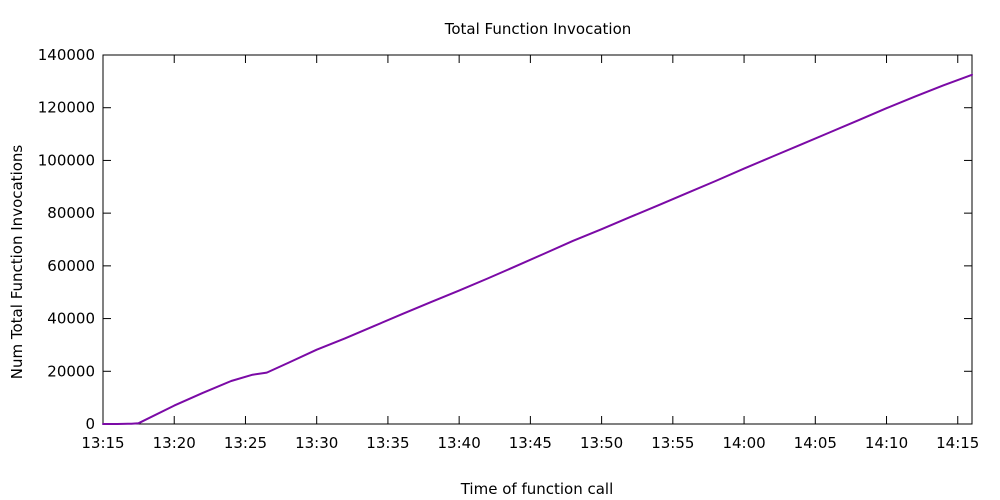 The height and width of the screenshot is (500, 1000). What do you see at coordinates (537, 489) in the screenshot?
I see `x-axis-label: Time of function call` at bounding box center [537, 489].